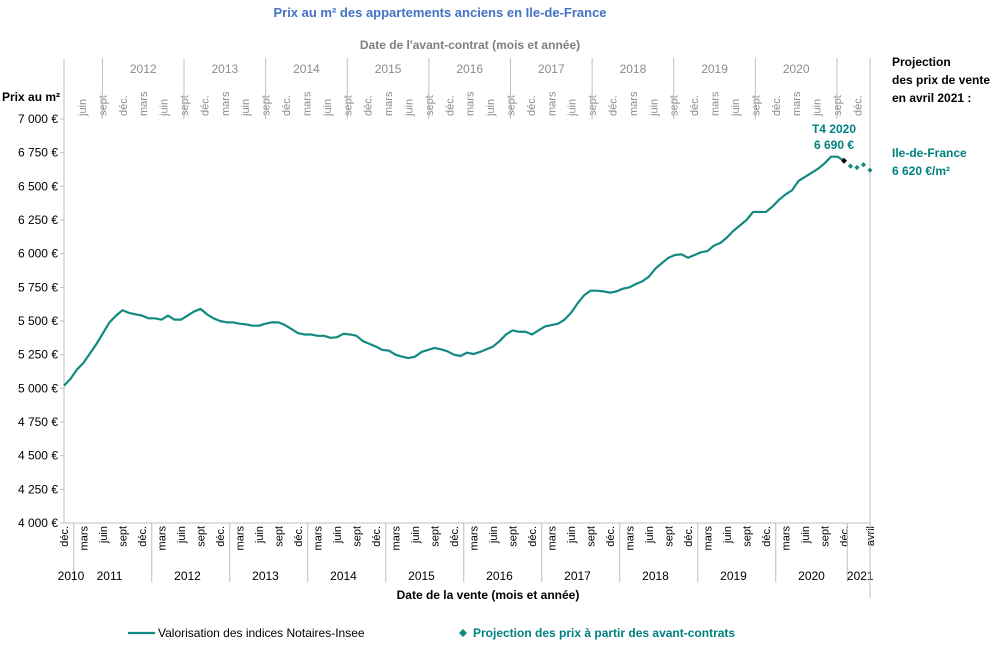 The height and width of the screenshot is (648, 1003). What do you see at coordinates (71, 576) in the screenshot?
I see `x-year-label: 2010` at bounding box center [71, 576].